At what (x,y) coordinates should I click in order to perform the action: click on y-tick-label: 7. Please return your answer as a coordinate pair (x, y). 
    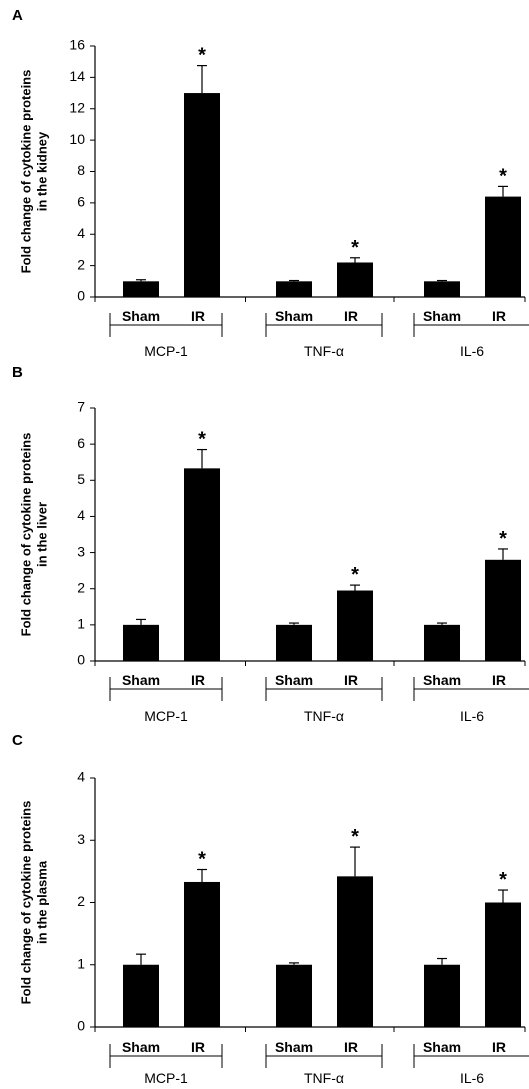
    Looking at the image, I should click on (81, 407).